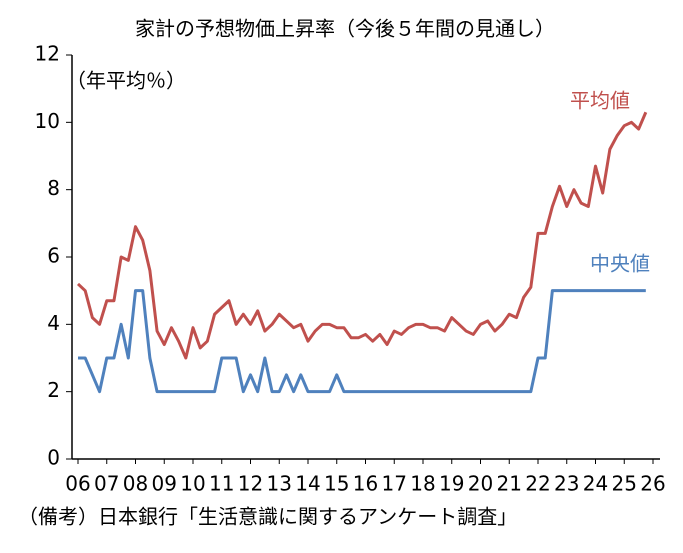  What do you see at coordinates (164, 484) in the screenshot?
I see `x-tick-label: 09` at bounding box center [164, 484].